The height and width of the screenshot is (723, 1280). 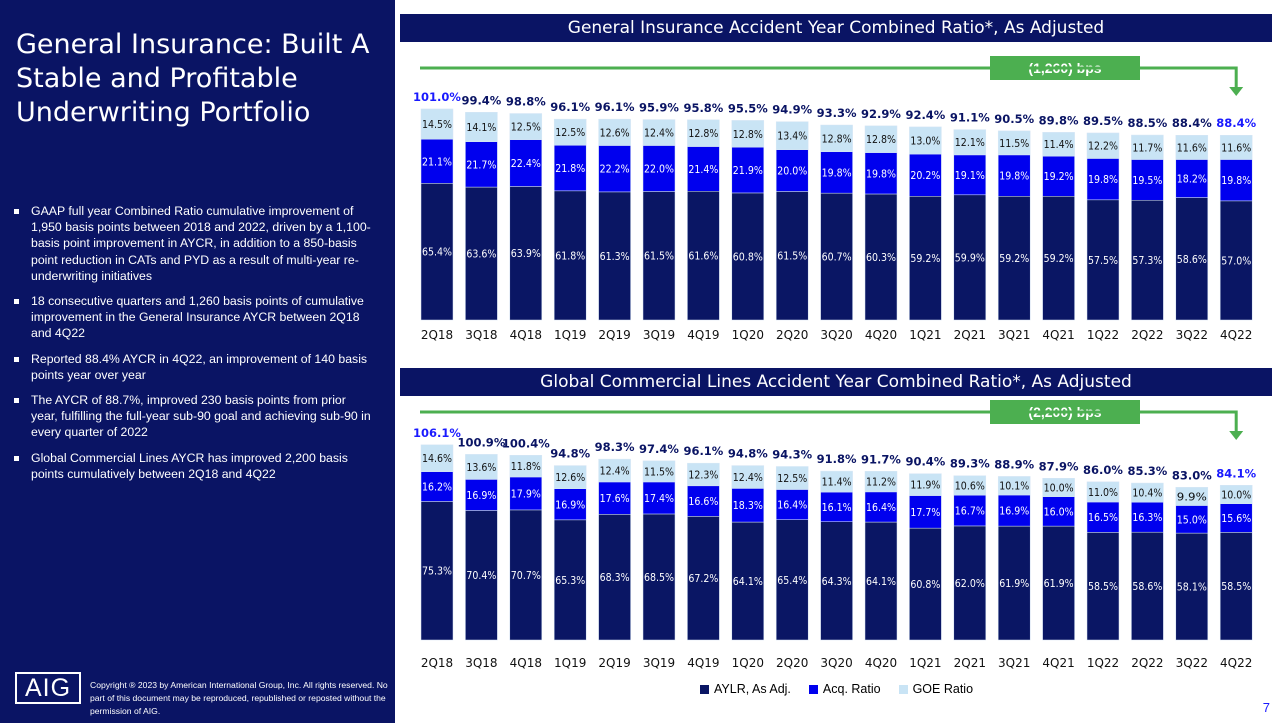 What do you see at coordinates (925, 462) in the screenshot?
I see `total-label: 90.4%` at bounding box center [925, 462].